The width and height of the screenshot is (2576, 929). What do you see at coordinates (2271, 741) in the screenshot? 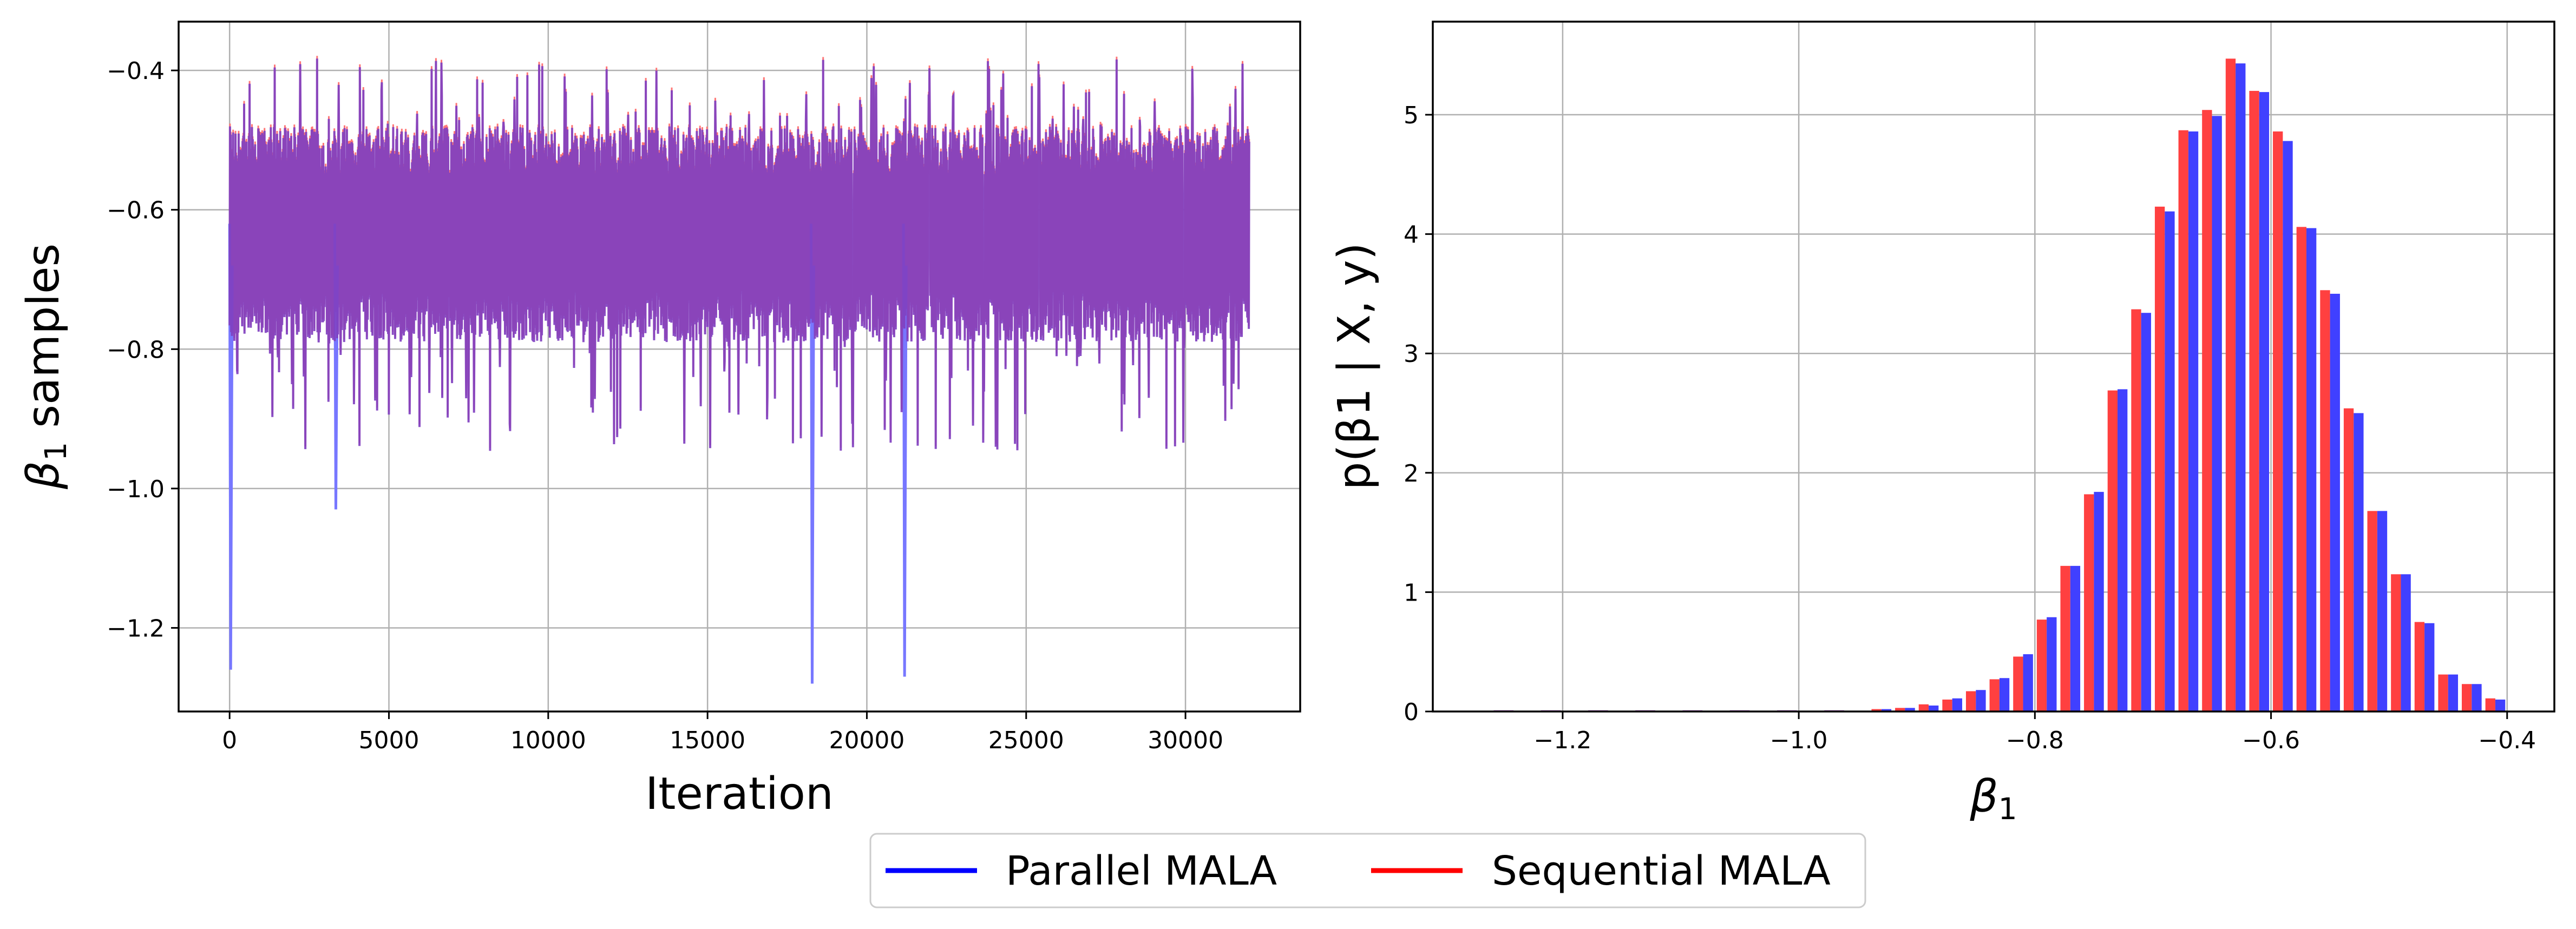
I see `hist-x-tick-label: −0.6` at bounding box center [2271, 741].